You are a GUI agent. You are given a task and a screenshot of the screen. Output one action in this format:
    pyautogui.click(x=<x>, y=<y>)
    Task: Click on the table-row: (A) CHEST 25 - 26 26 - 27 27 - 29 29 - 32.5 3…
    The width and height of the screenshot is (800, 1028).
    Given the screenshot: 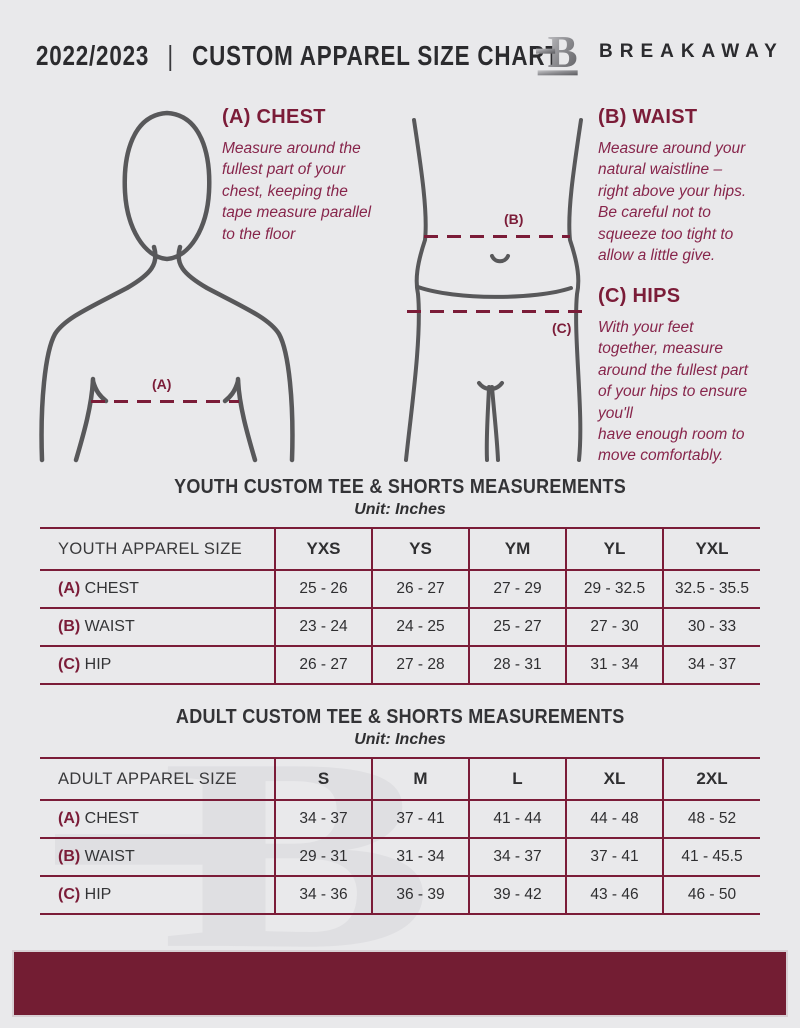 What is the action you would take?
    pyautogui.click(x=400, y=588)
    